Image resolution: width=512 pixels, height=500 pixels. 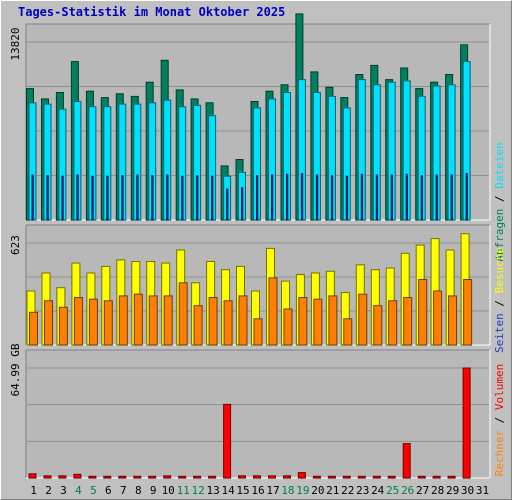 I want to click on x-tick-label-25: 25, so click(x=392, y=490).